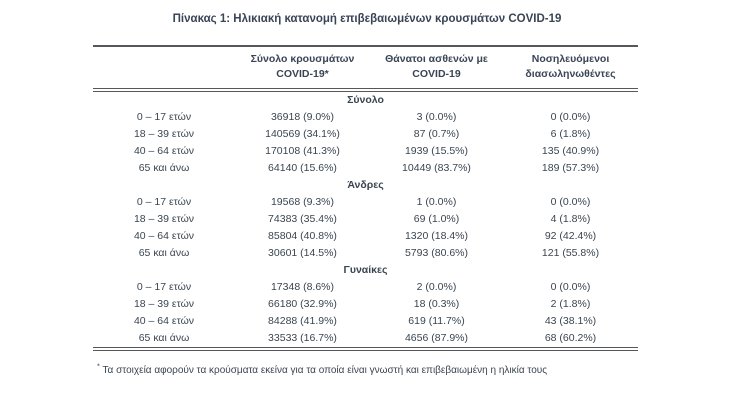  What do you see at coordinates (570, 236) in the screenshot?
I see `intubated-cell: 92 (42.4%)` at bounding box center [570, 236].